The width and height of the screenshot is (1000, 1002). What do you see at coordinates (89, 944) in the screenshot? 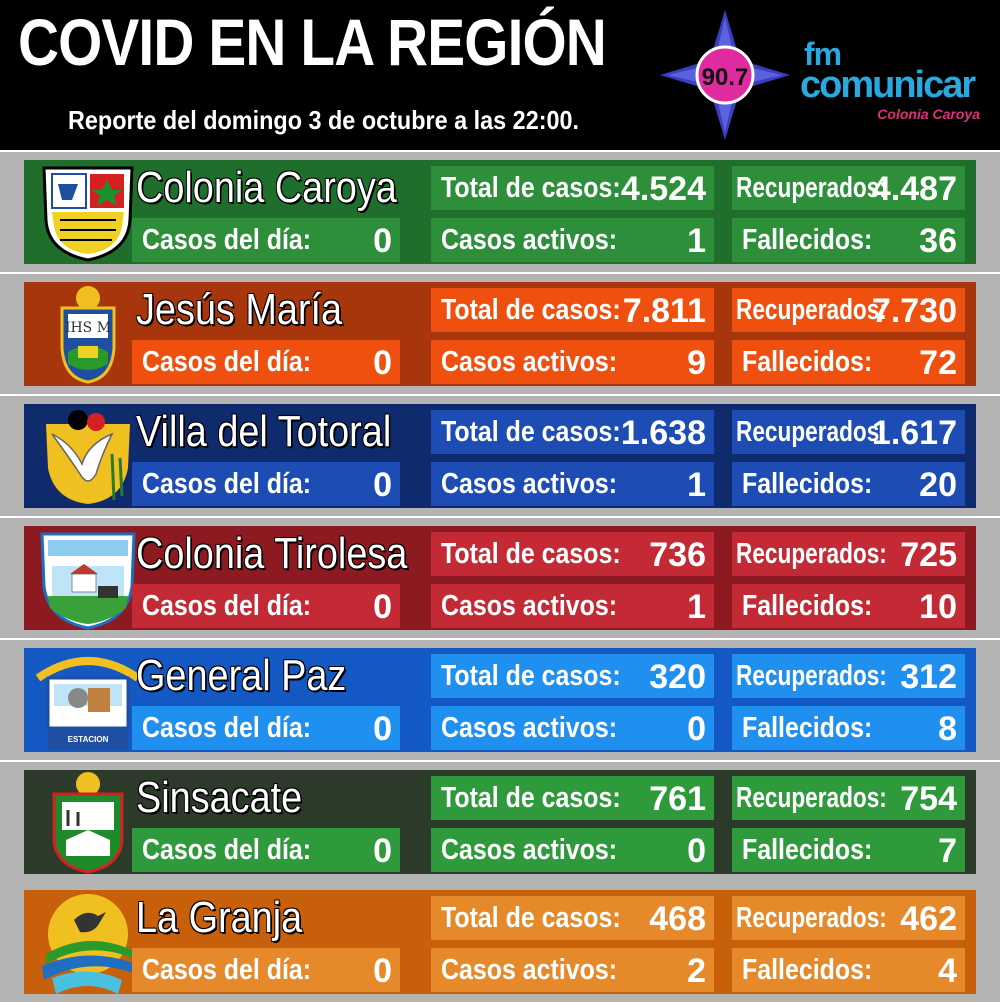
I see `la-granja-crest-icon` at bounding box center [89, 944].